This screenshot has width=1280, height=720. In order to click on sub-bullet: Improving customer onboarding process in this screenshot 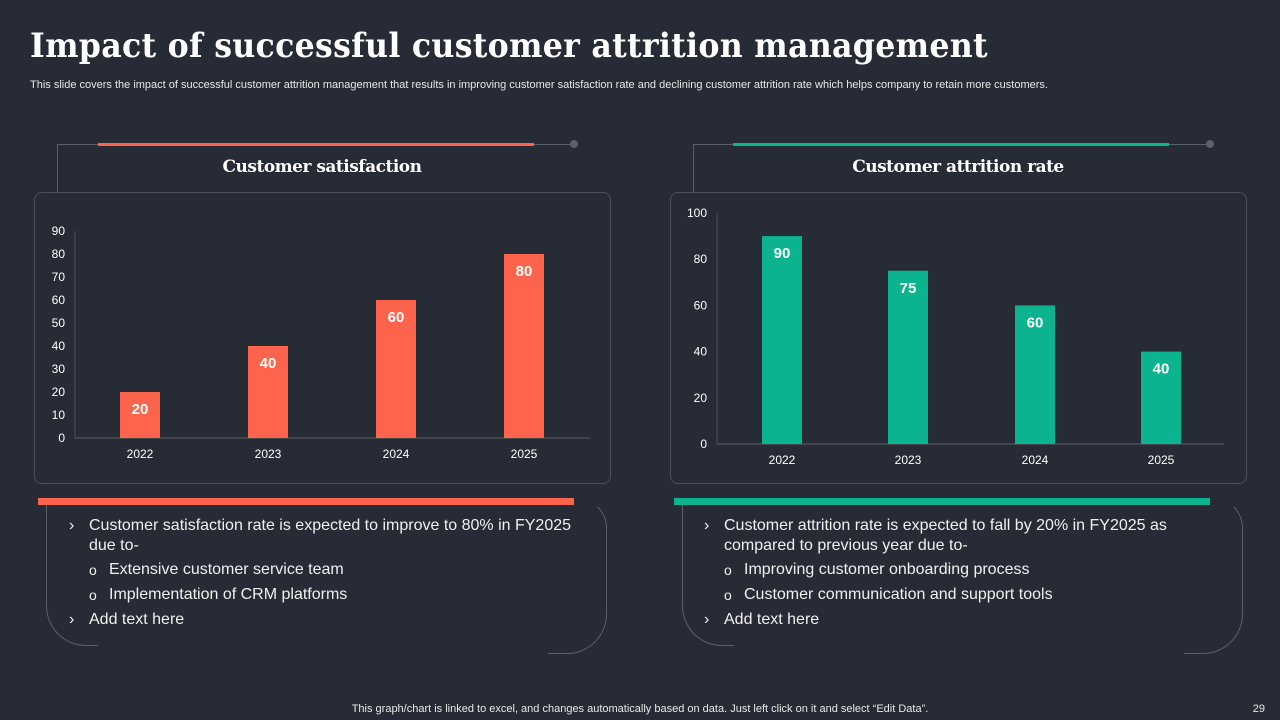, I will do `click(944, 570)`.